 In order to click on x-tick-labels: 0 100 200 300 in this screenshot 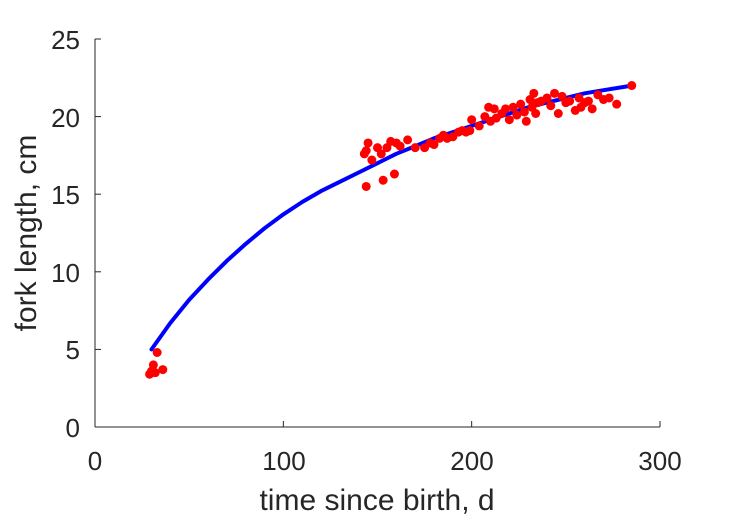, I will do `click(385, 461)`.